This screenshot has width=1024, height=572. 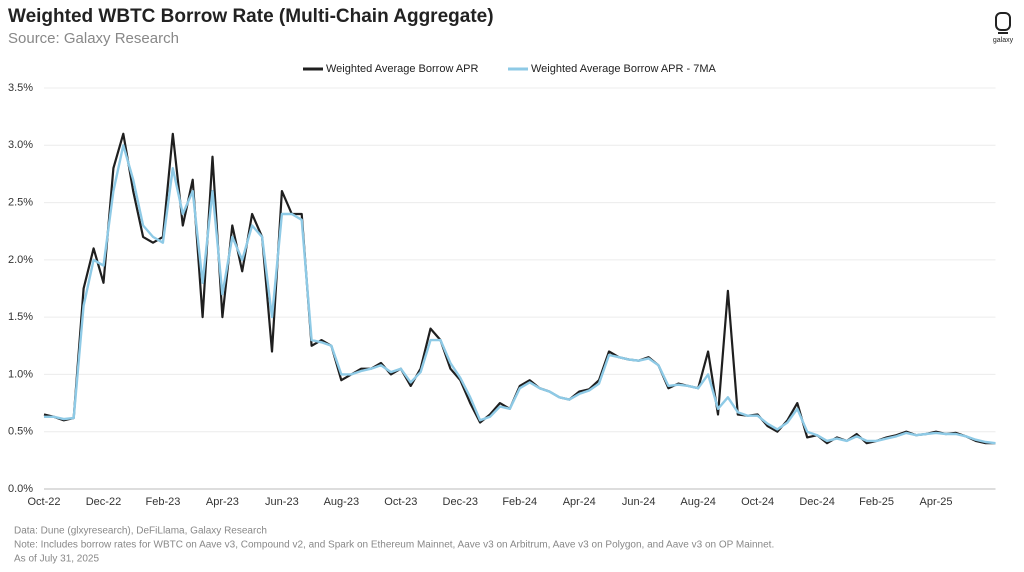 I want to click on x-tick-label: Jun-24, so click(x=639, y=502).